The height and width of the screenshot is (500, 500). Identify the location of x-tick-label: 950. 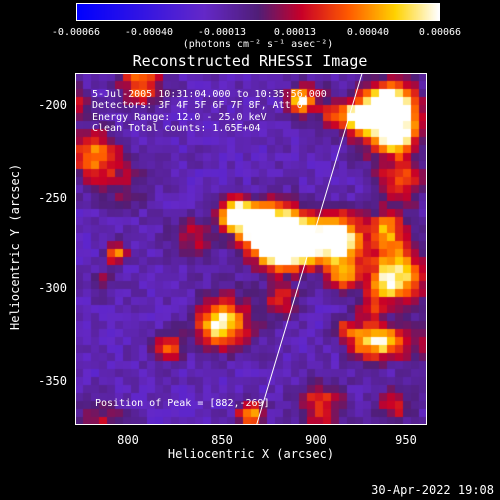
(406, 440).